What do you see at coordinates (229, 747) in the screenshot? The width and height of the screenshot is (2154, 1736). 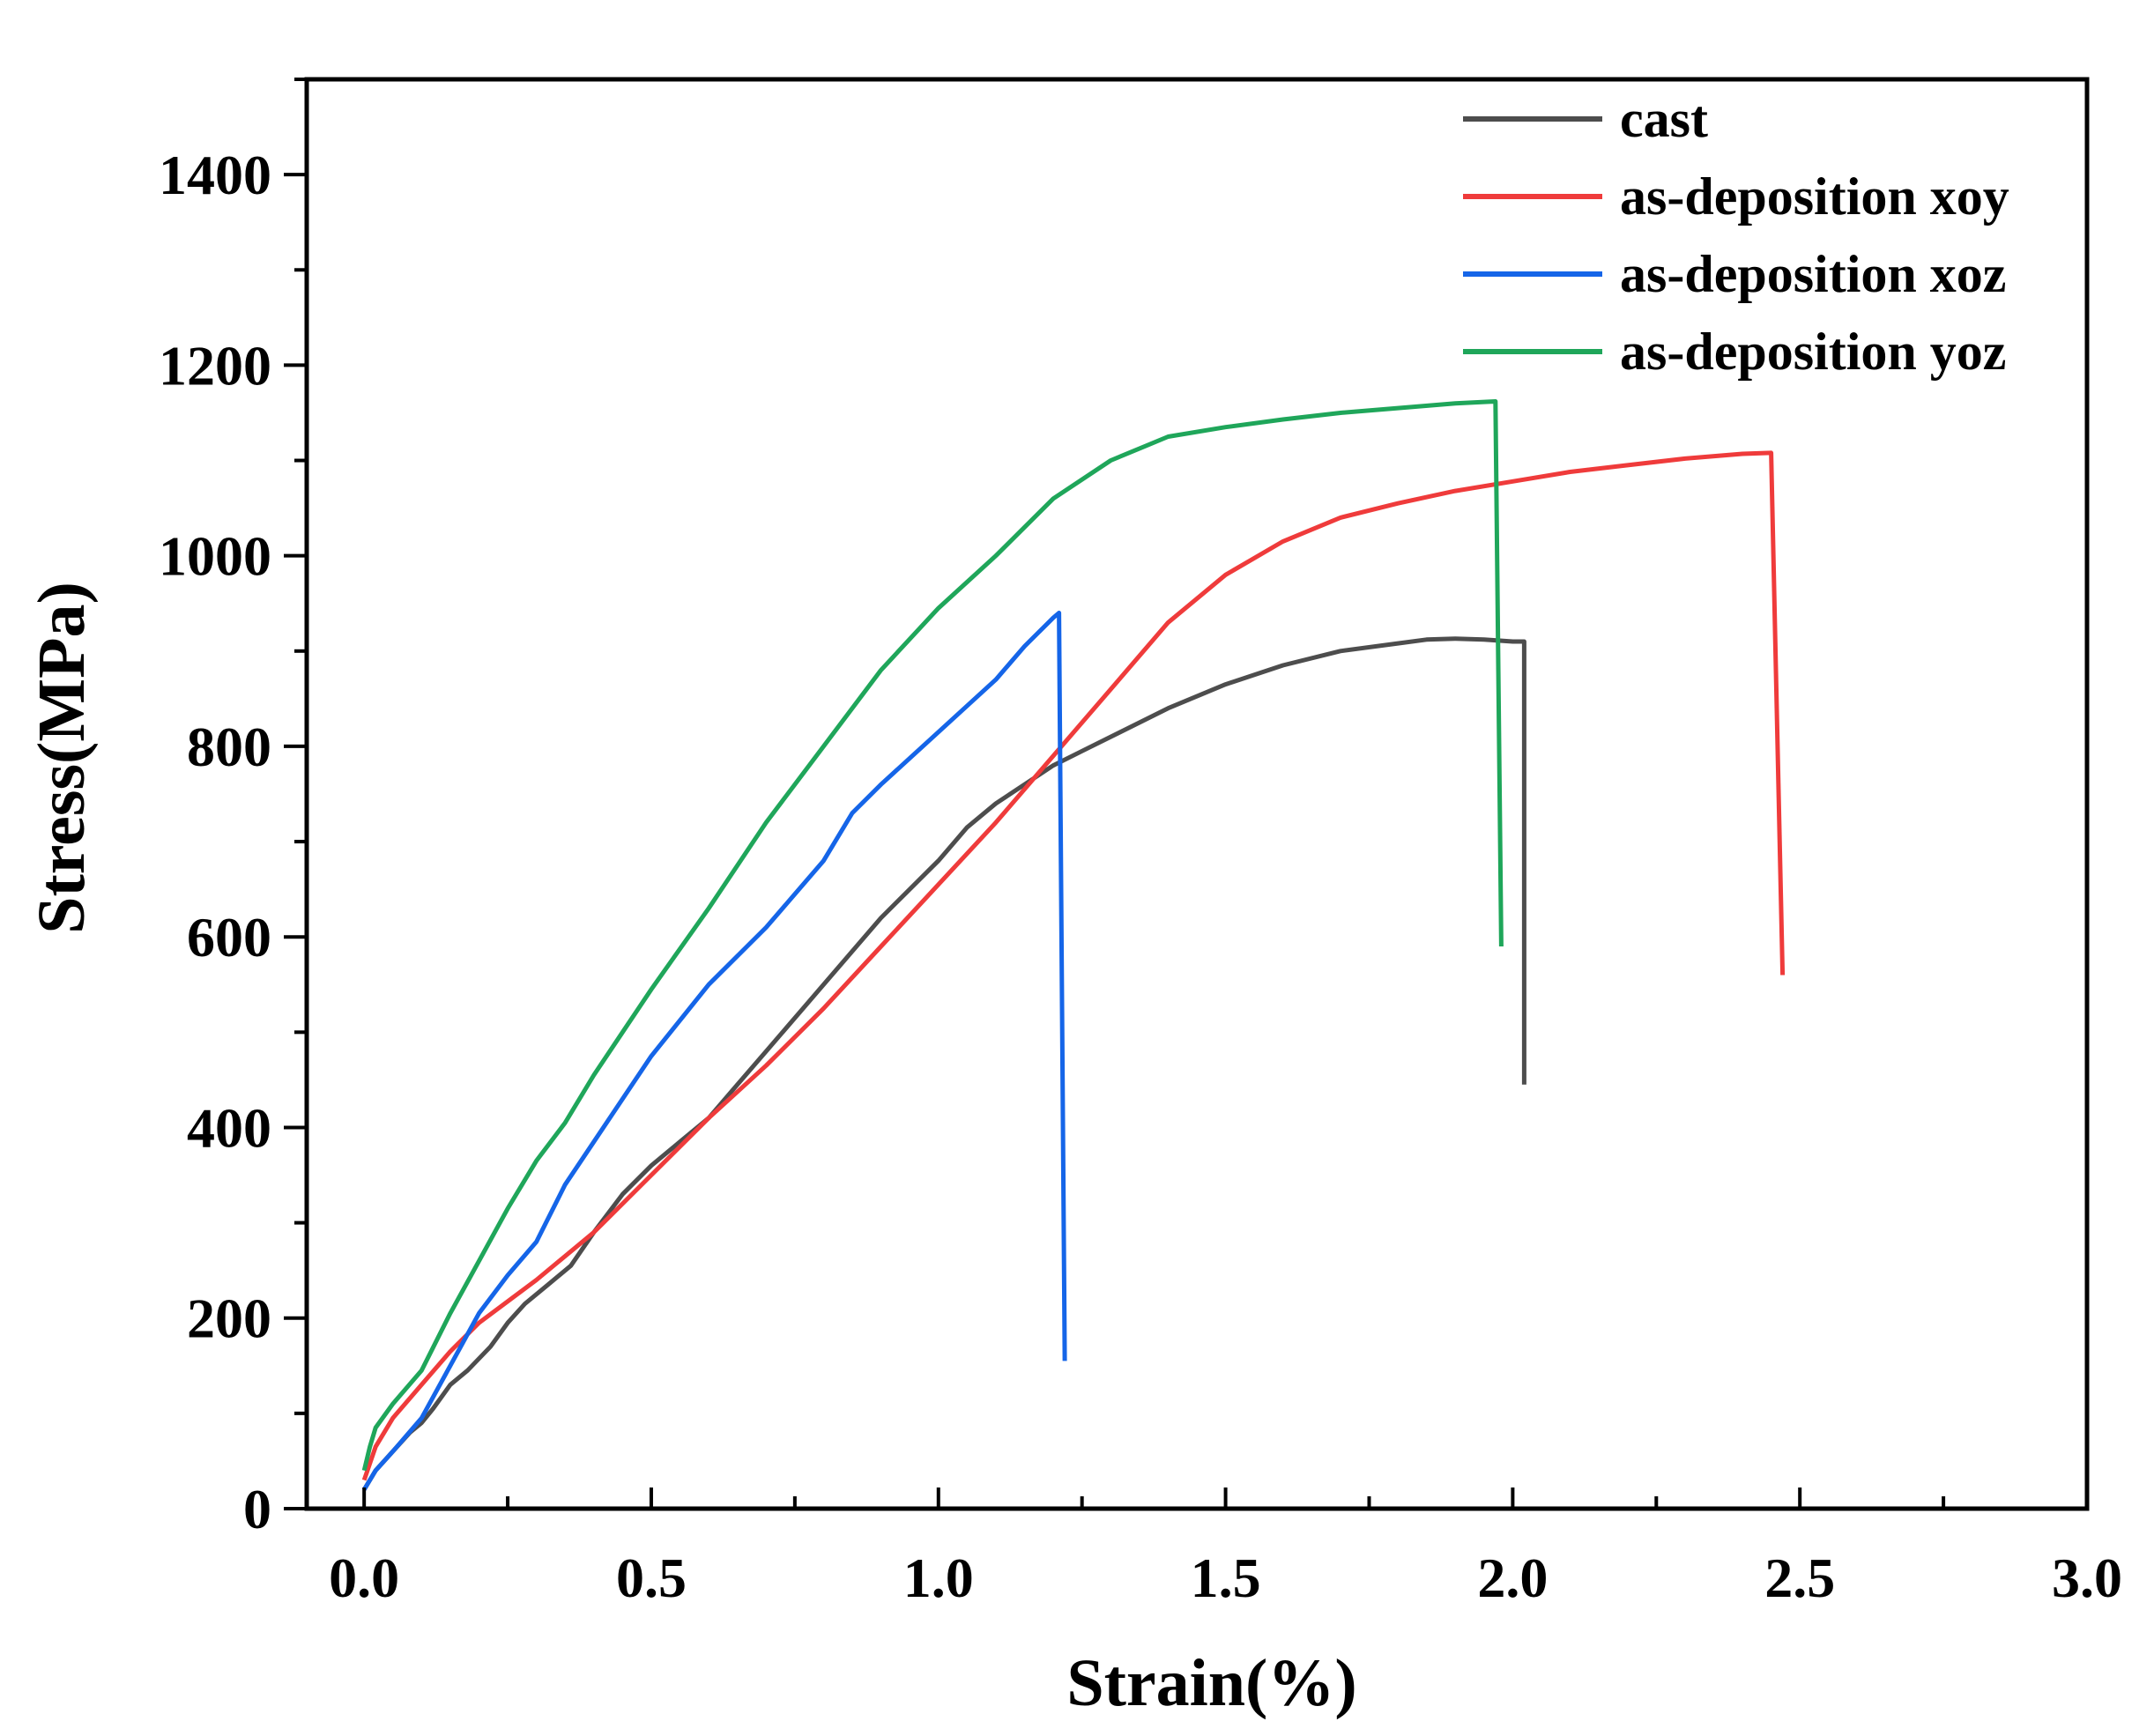 I see `y-tick-label: 800` at bounding box center [229, 747].